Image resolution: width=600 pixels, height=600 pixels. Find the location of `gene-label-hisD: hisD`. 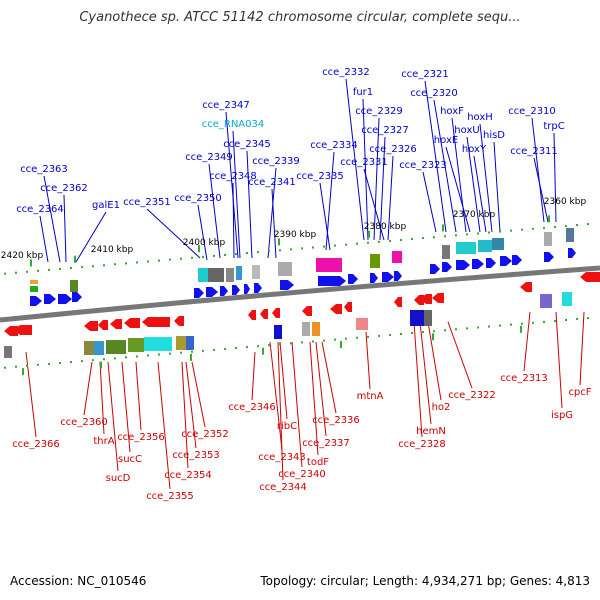

gene-label-hisD: hisD is located at coordinates (494, 135).